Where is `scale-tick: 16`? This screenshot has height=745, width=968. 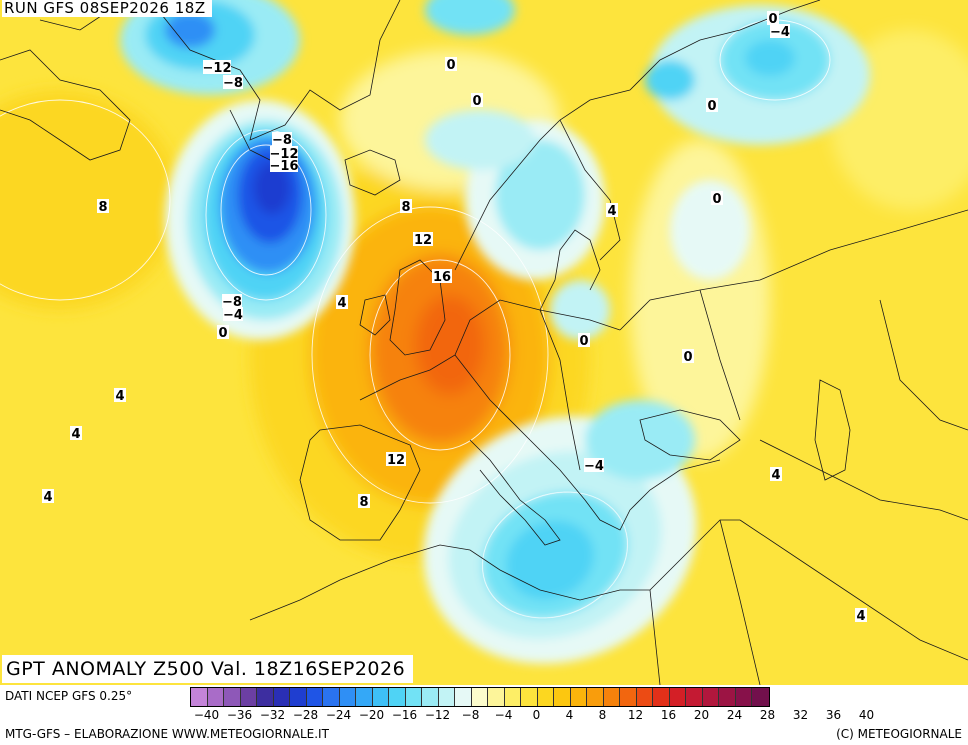 scale-tick: 16 is located at coordinates (668, 715).